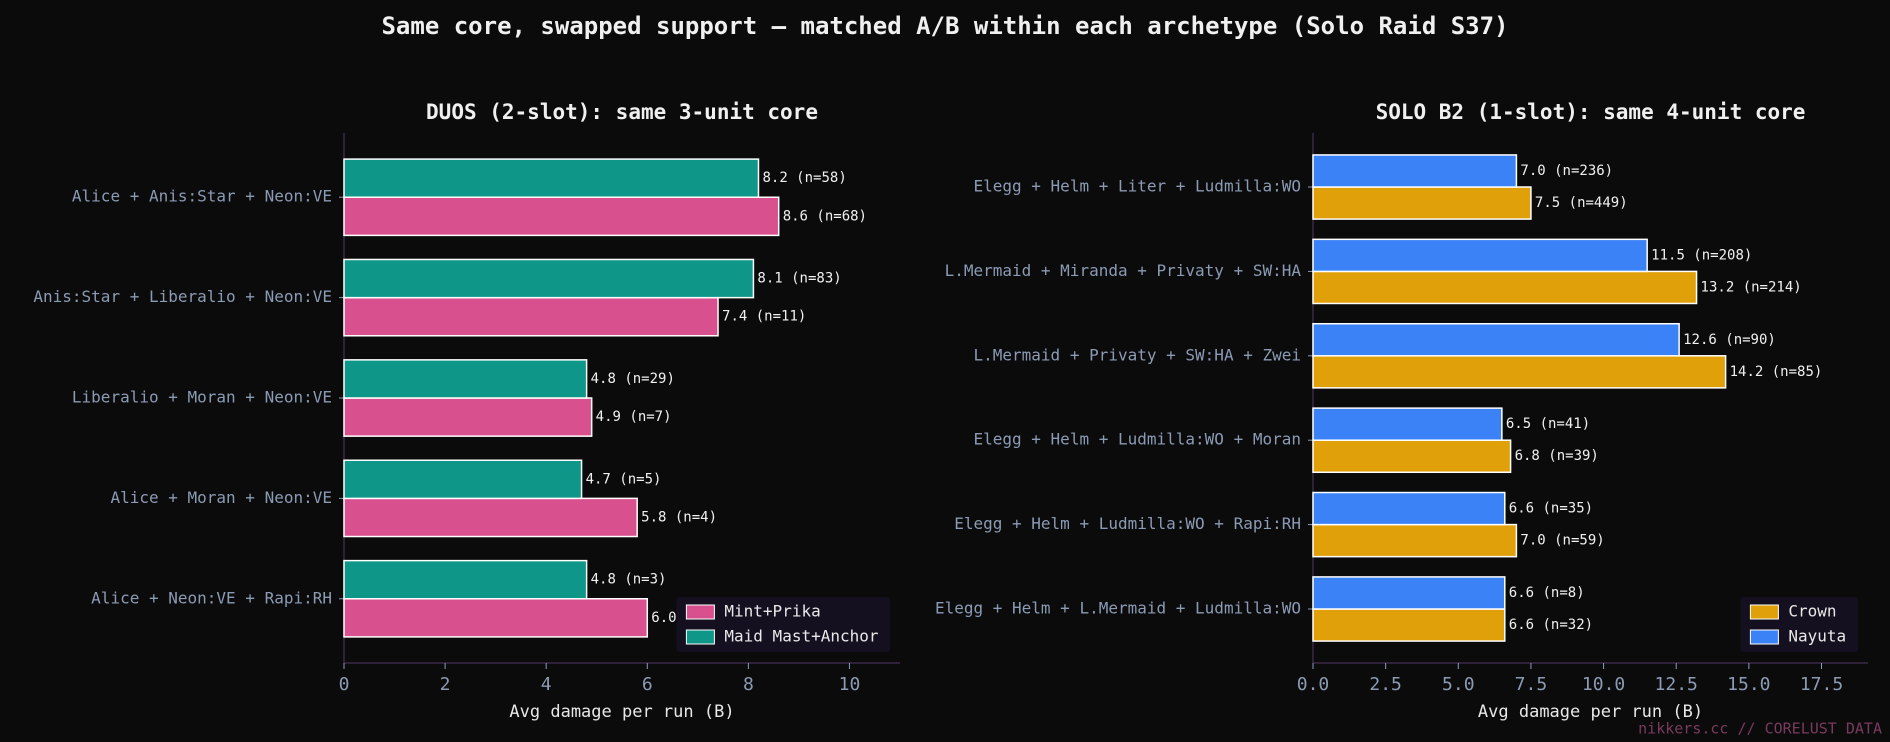 Image resolution: width=1890 pixels, height=742 pixels. I want to click on value-label: 4.9 (n=7), so click(634, 417).